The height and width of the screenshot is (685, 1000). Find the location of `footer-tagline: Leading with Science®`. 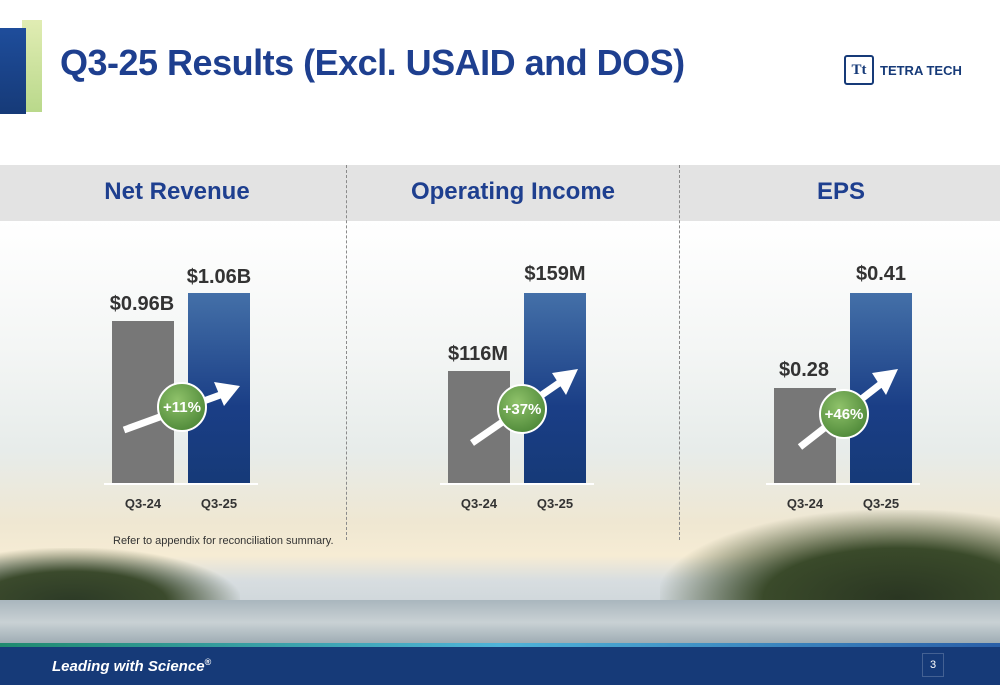

footer-tagline: Leading with Science® is located at coordinates (131, 666).